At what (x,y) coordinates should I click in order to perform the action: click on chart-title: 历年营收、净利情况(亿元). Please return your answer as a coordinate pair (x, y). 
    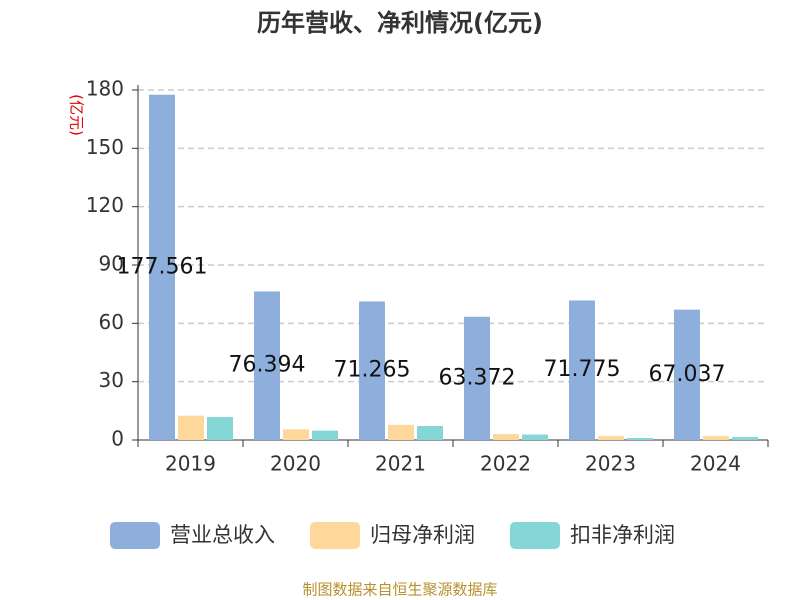
    Looking at the image, I should click on (400, 23).